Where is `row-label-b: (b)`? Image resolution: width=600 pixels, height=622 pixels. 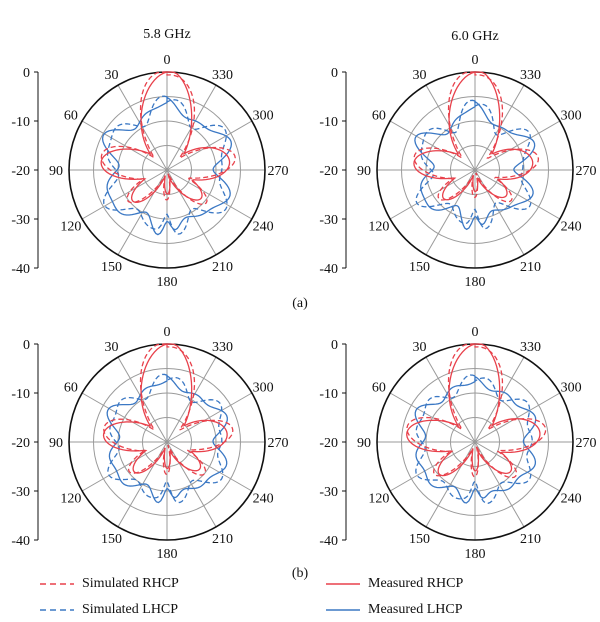
row-label-b: (b) is located at coordinates (300, 573).